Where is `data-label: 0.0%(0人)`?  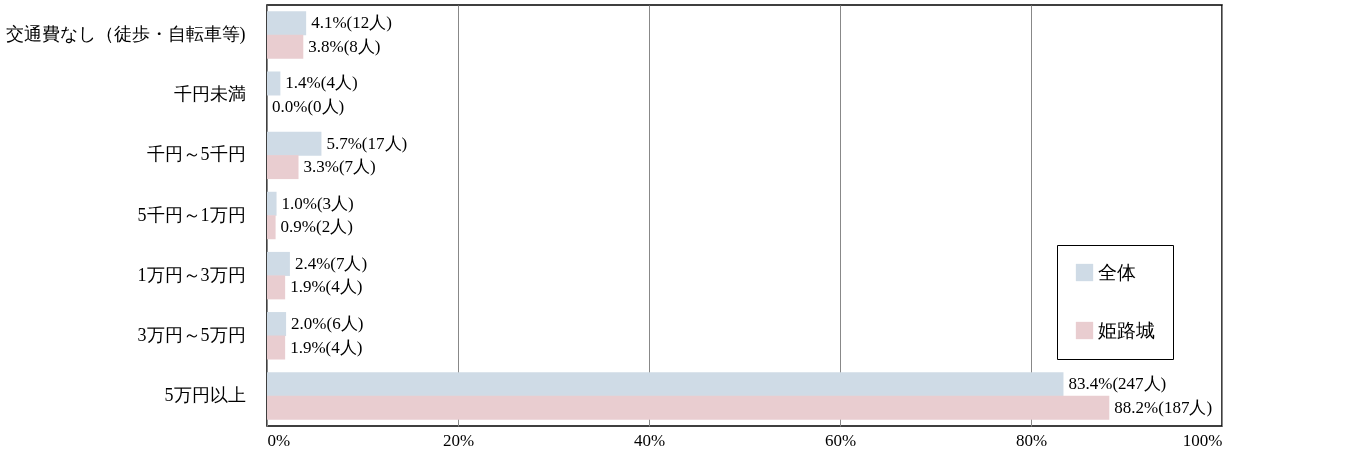
data-label: 0.0%(0人) is located at coordinates (308, 106).